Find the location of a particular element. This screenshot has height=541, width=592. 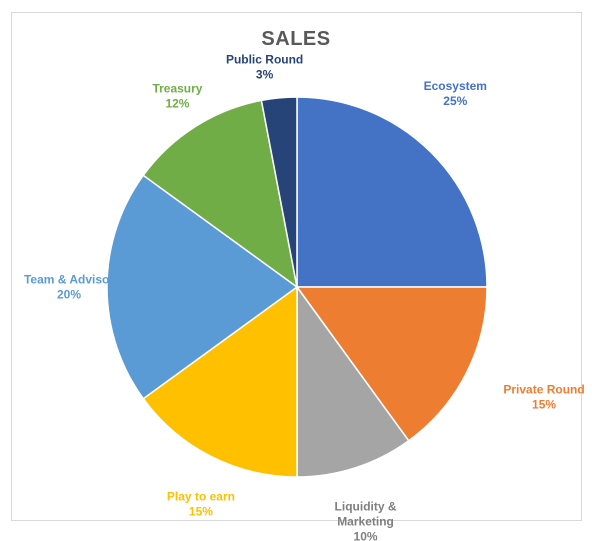

pie-slice-team-and-advisor is located at coordinates (202, 287).